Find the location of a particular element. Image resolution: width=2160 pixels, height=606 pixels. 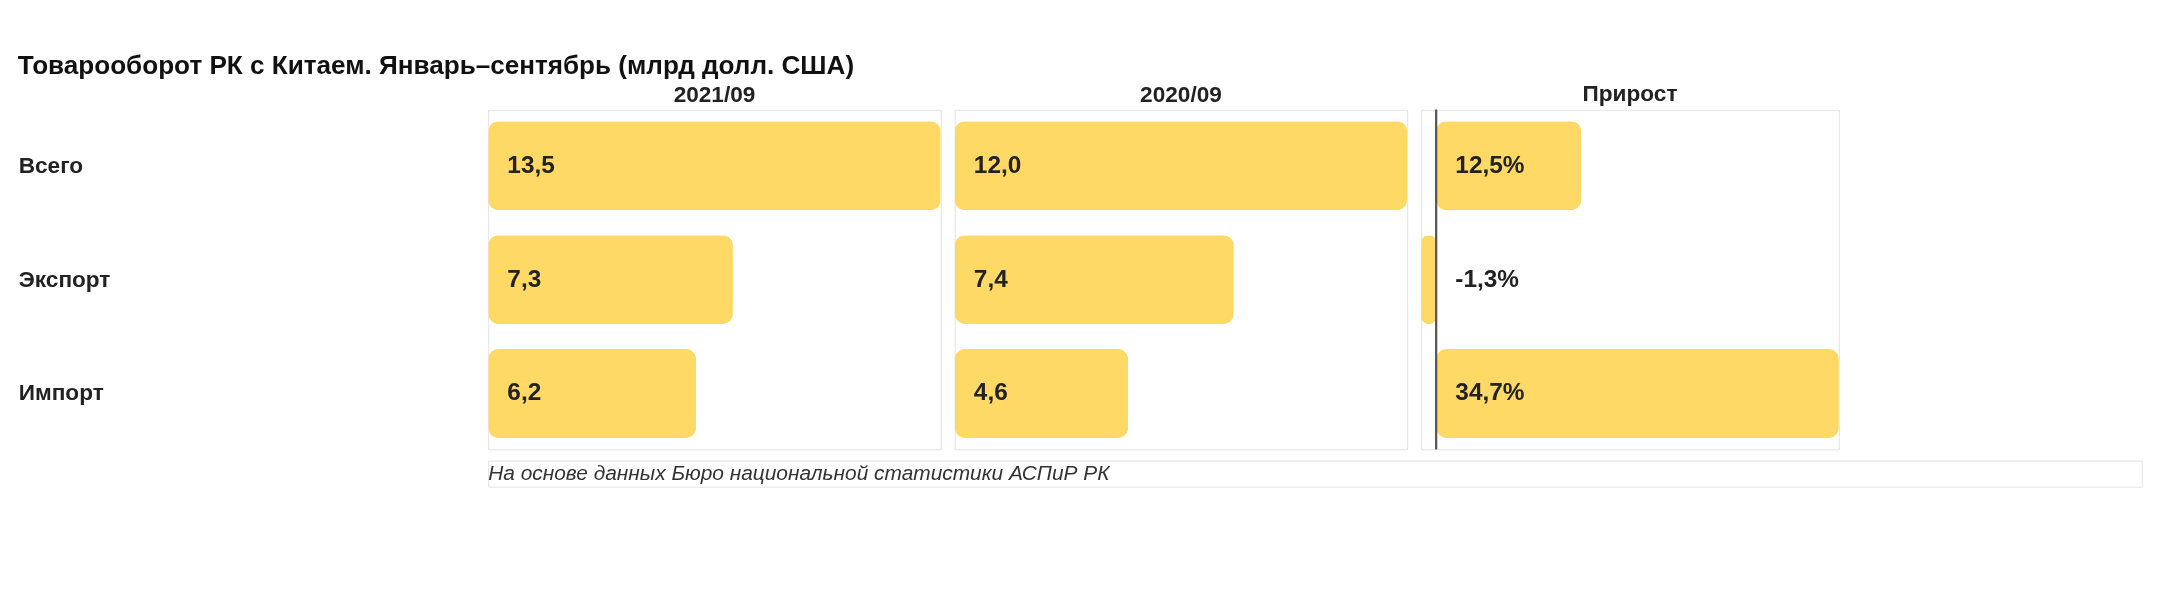

text: На основе данных Бюро национальной статистики АСПиР РК is located at coordinates (800, 472).